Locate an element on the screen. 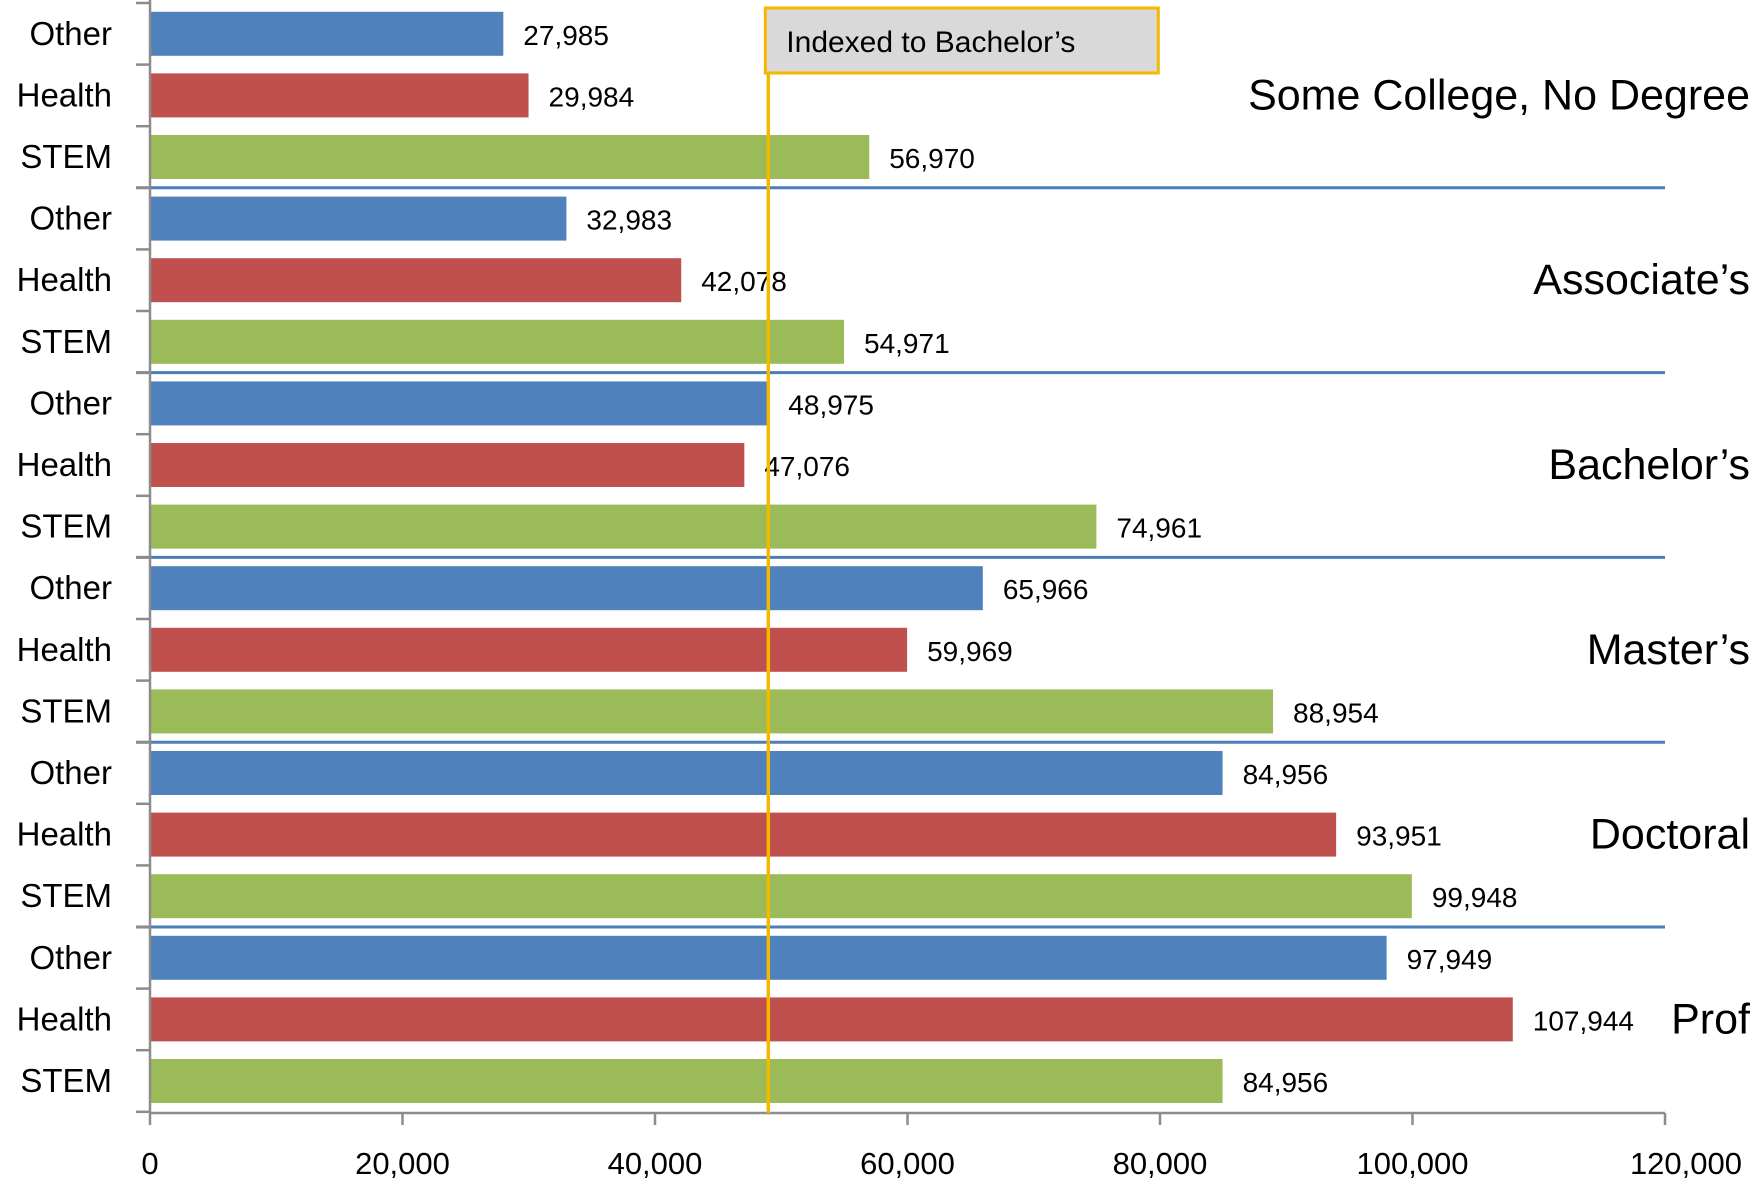 The image size is (1754, 1182). data-label: 42,078 is located at coordinates (744, 281).